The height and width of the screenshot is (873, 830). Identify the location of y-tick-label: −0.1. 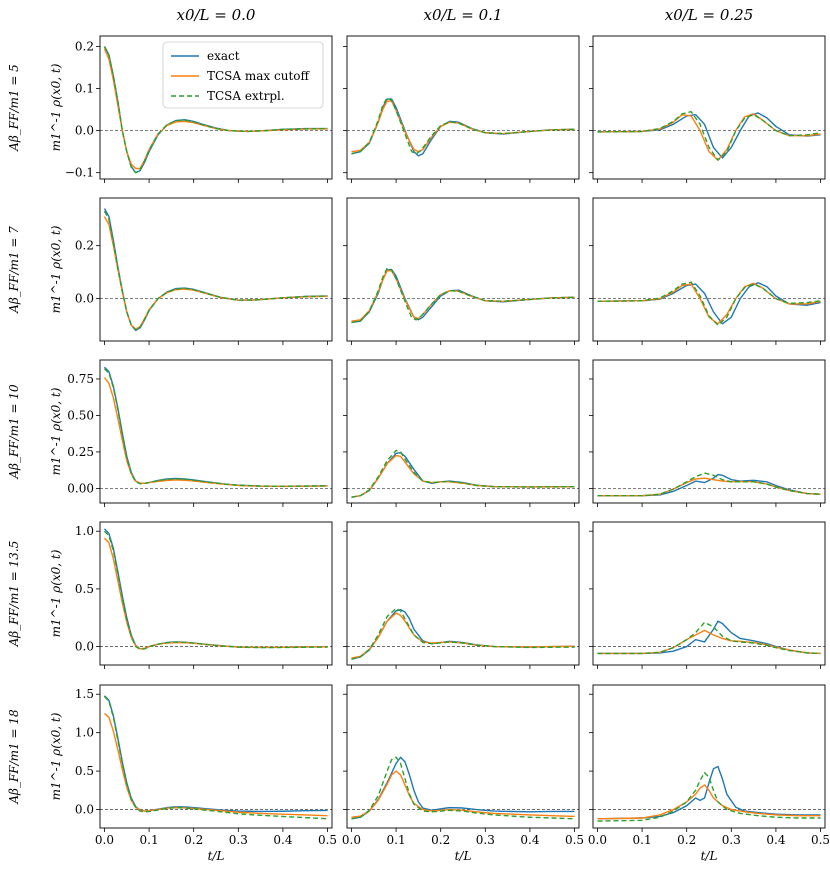
(79, 173).